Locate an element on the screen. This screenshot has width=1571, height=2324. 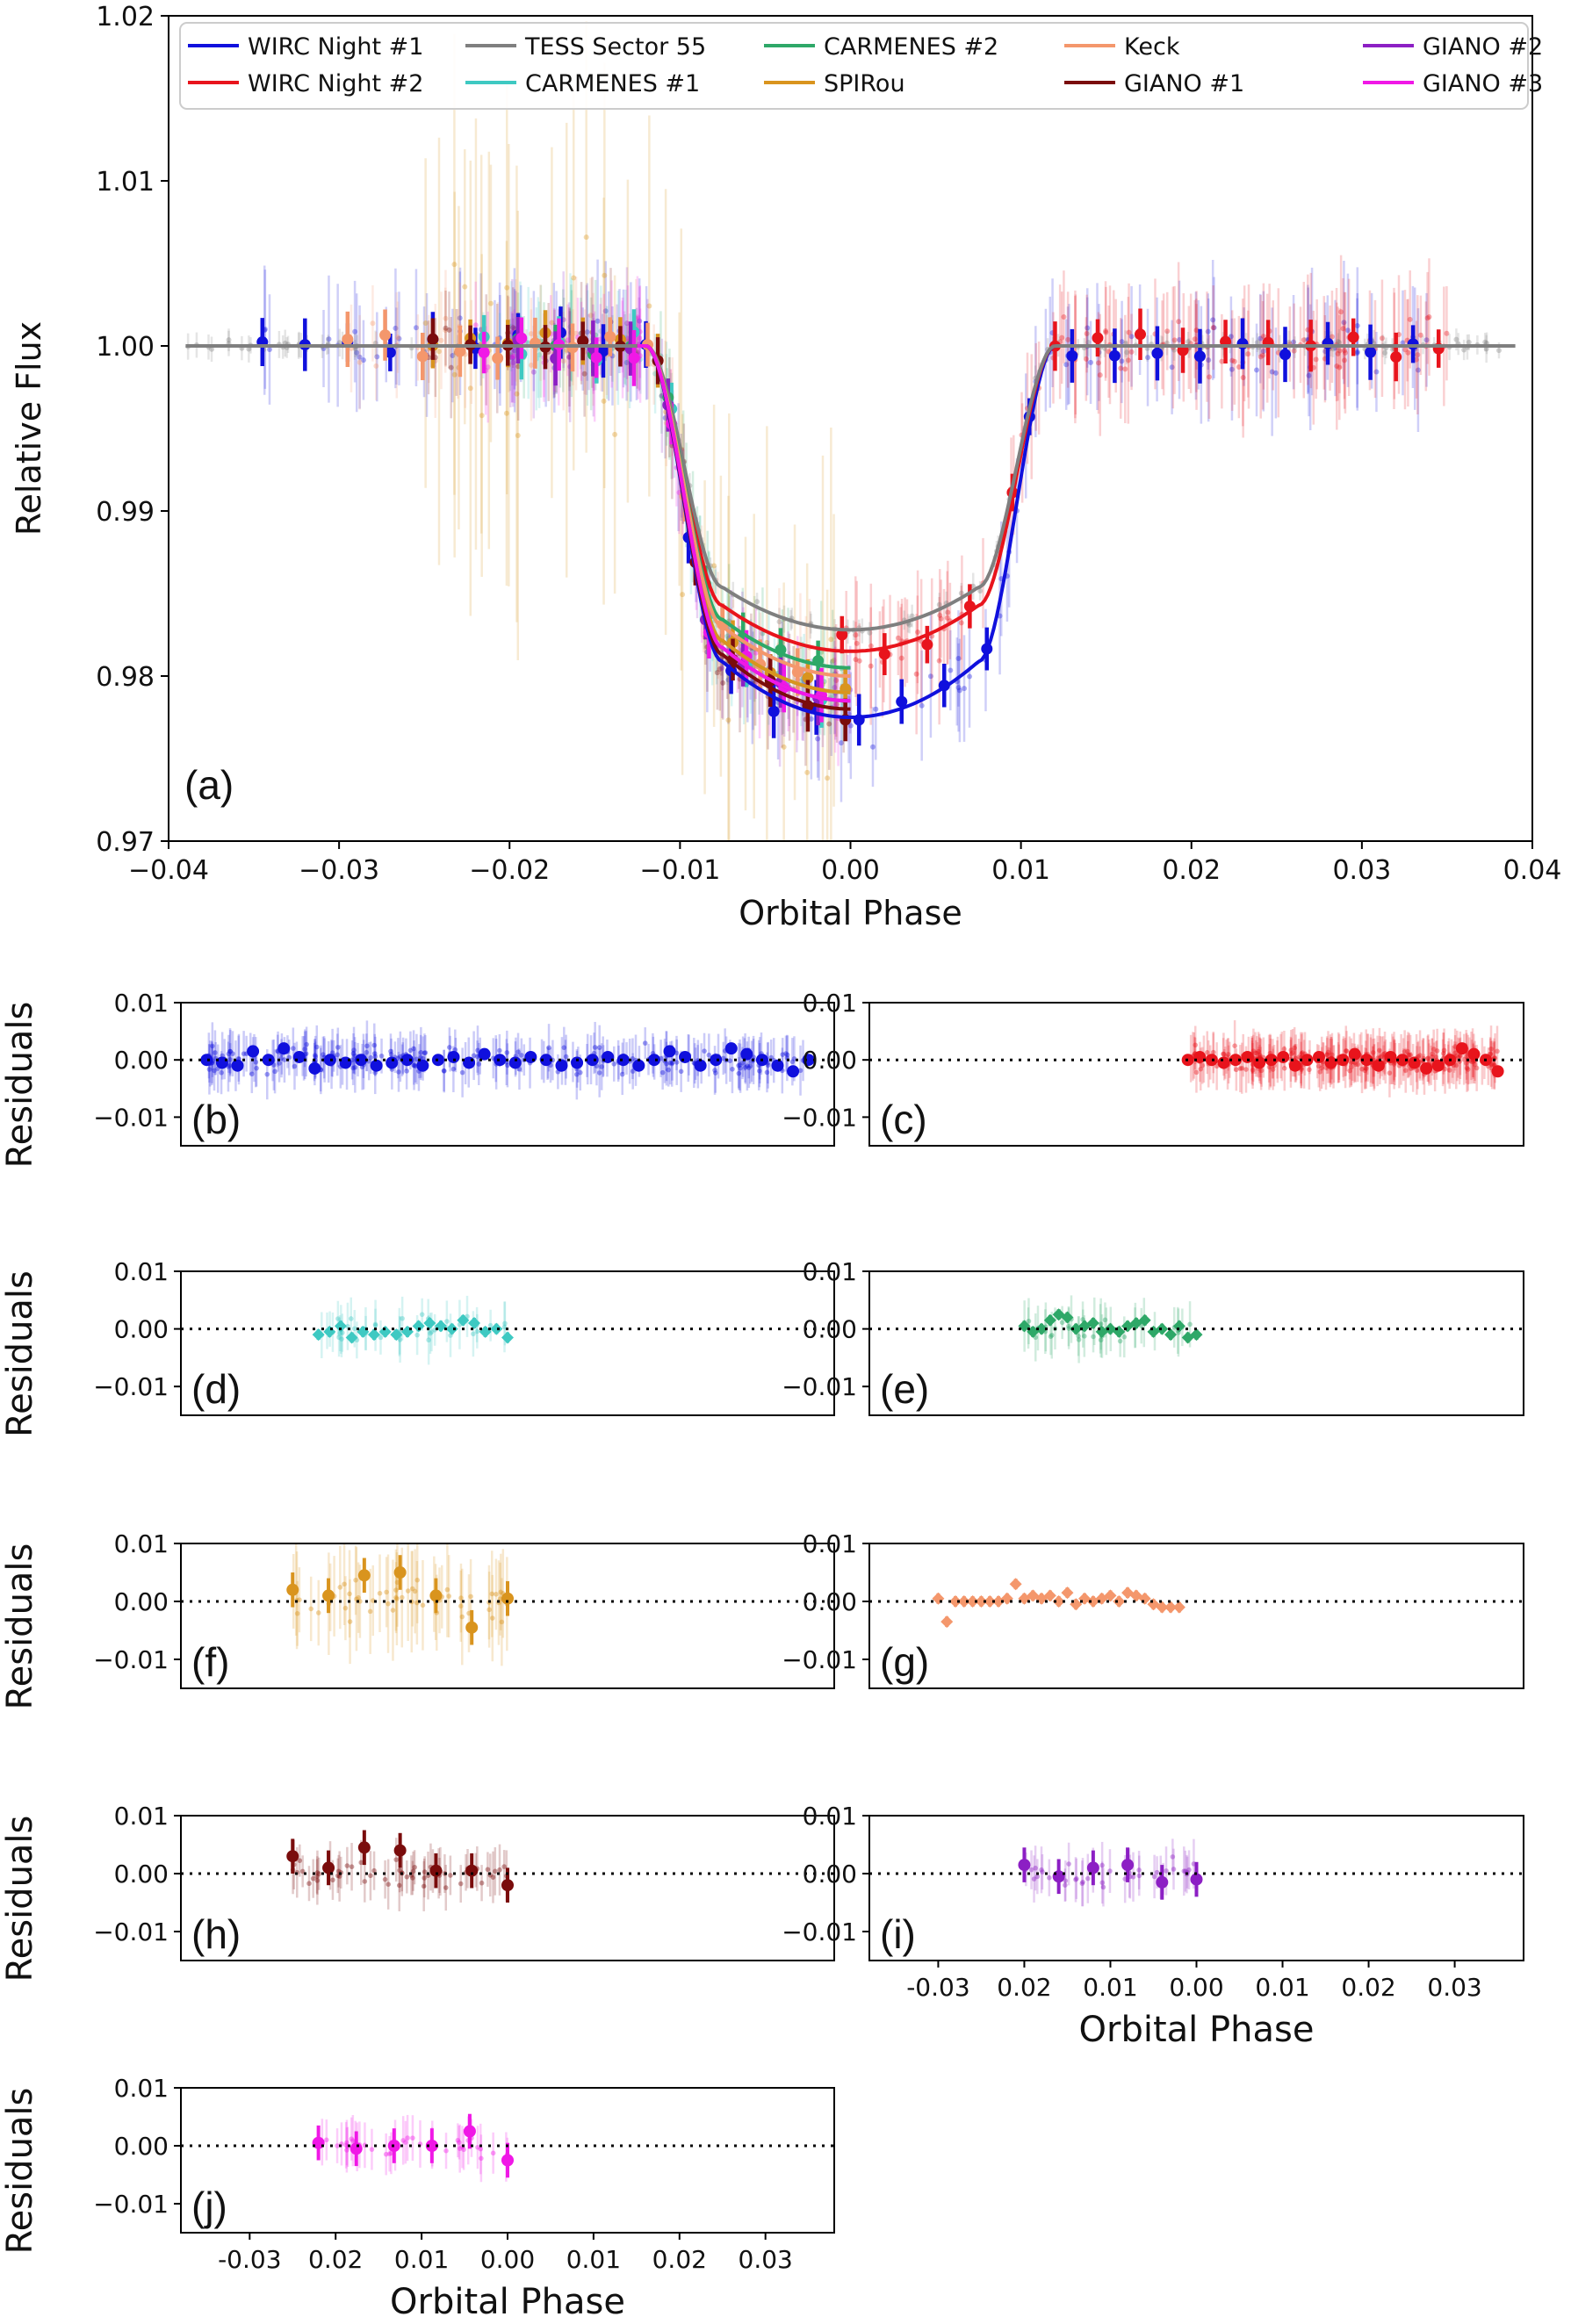
x-tick-label: −0.03 is located at coordinates (339, 870).